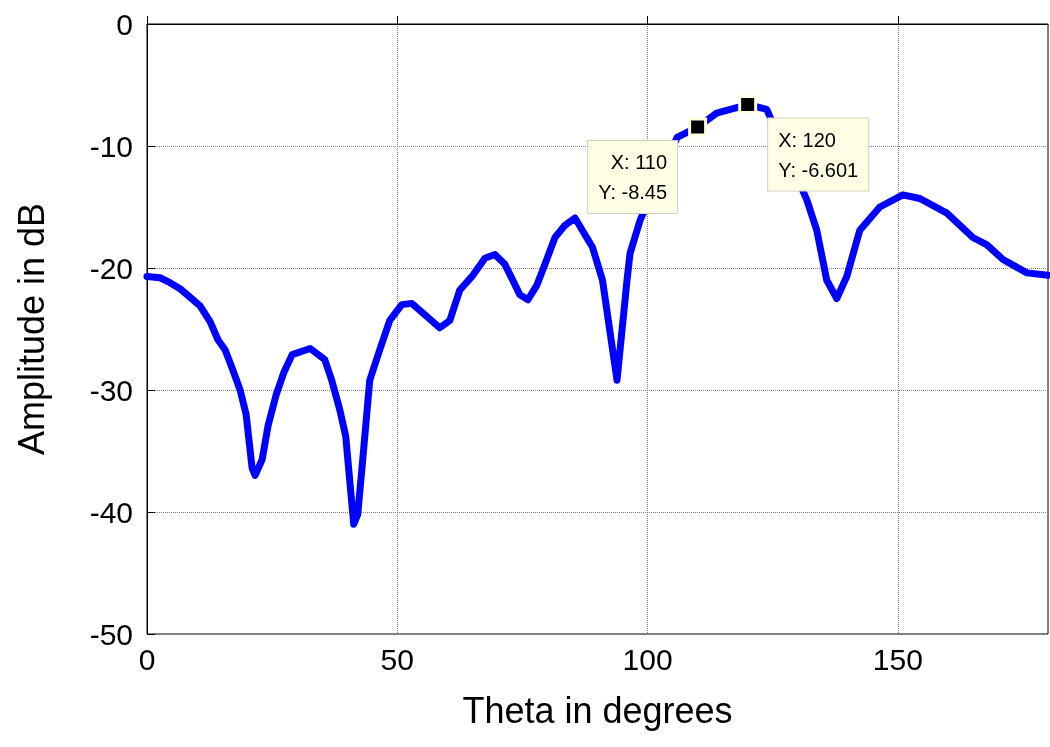 The image size is (1050, 747). I want to click on y-tick-label: 0, so click(124, 24).